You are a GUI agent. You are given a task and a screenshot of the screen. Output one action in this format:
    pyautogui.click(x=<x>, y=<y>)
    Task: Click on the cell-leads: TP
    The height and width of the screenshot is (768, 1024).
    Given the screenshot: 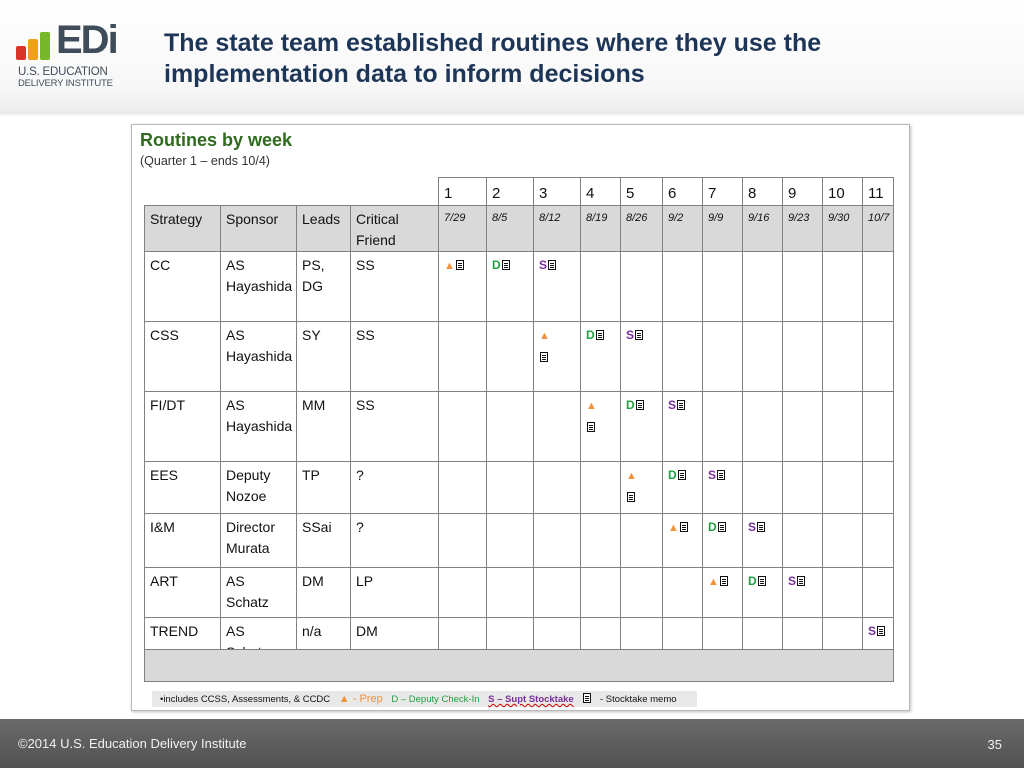 What is the action you would take?
    pyautogui.click(x=311, y=475)
    